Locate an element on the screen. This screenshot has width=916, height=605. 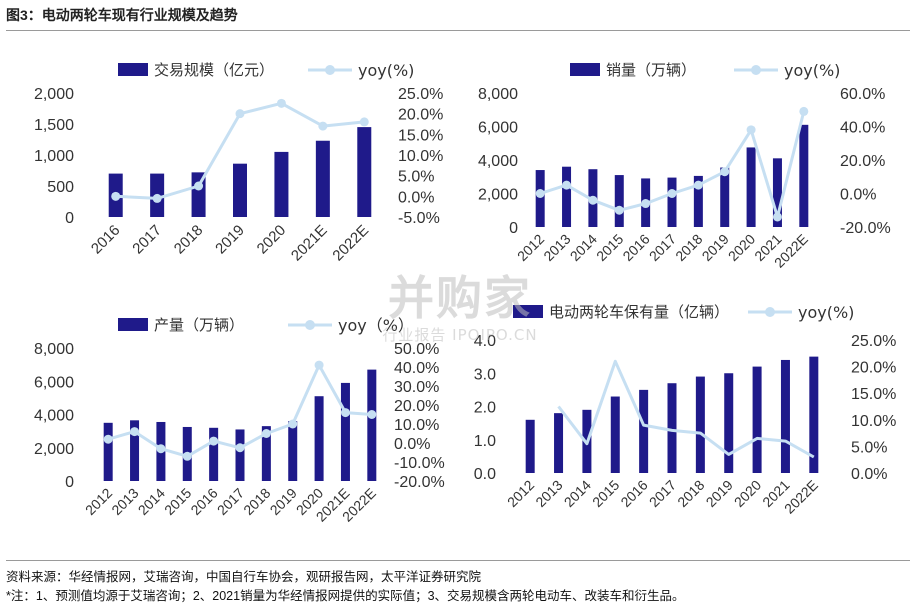
left-axis-tick-label: 4,000 is located at coordinates (54, 416).